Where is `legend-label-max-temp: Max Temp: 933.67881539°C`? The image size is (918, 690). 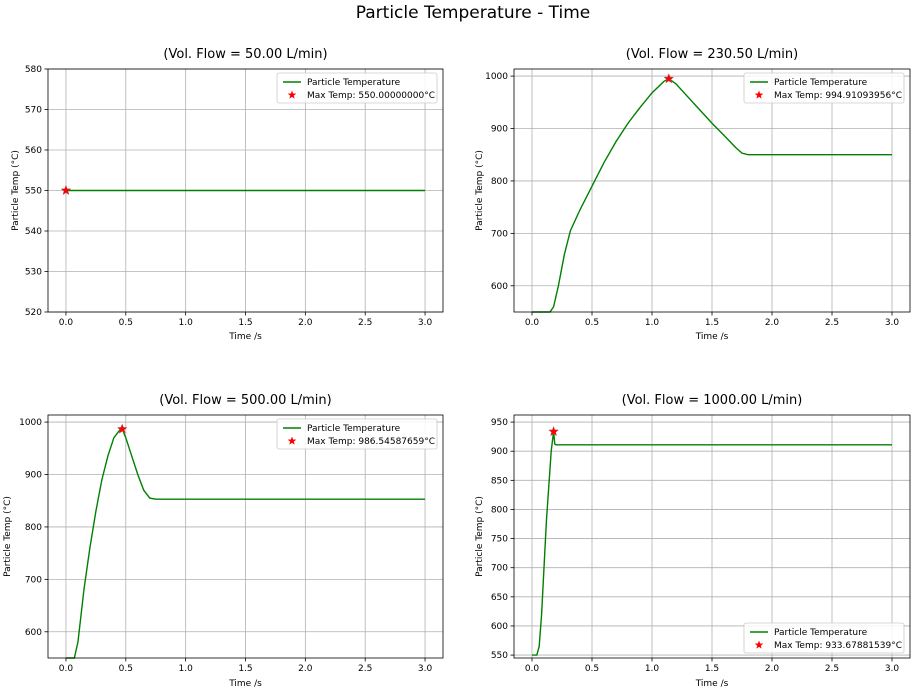
legend-label-max-temp: Max Temp: 933.67881539°C is located at coordinates (838, 646).